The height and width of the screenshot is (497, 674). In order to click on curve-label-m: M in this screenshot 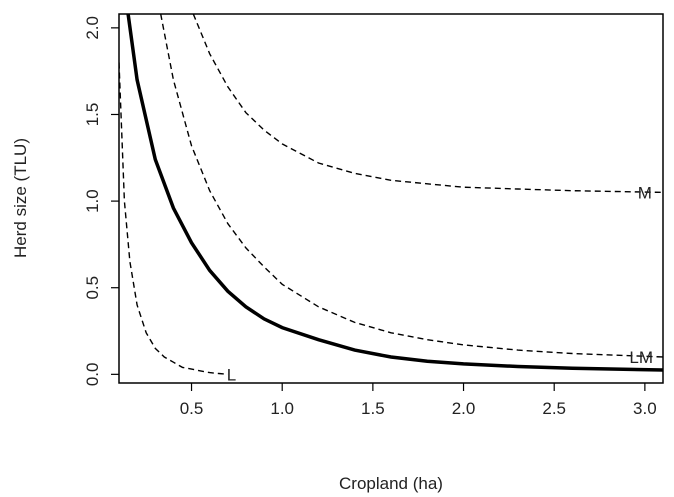, I will do `click(645, 192)`.